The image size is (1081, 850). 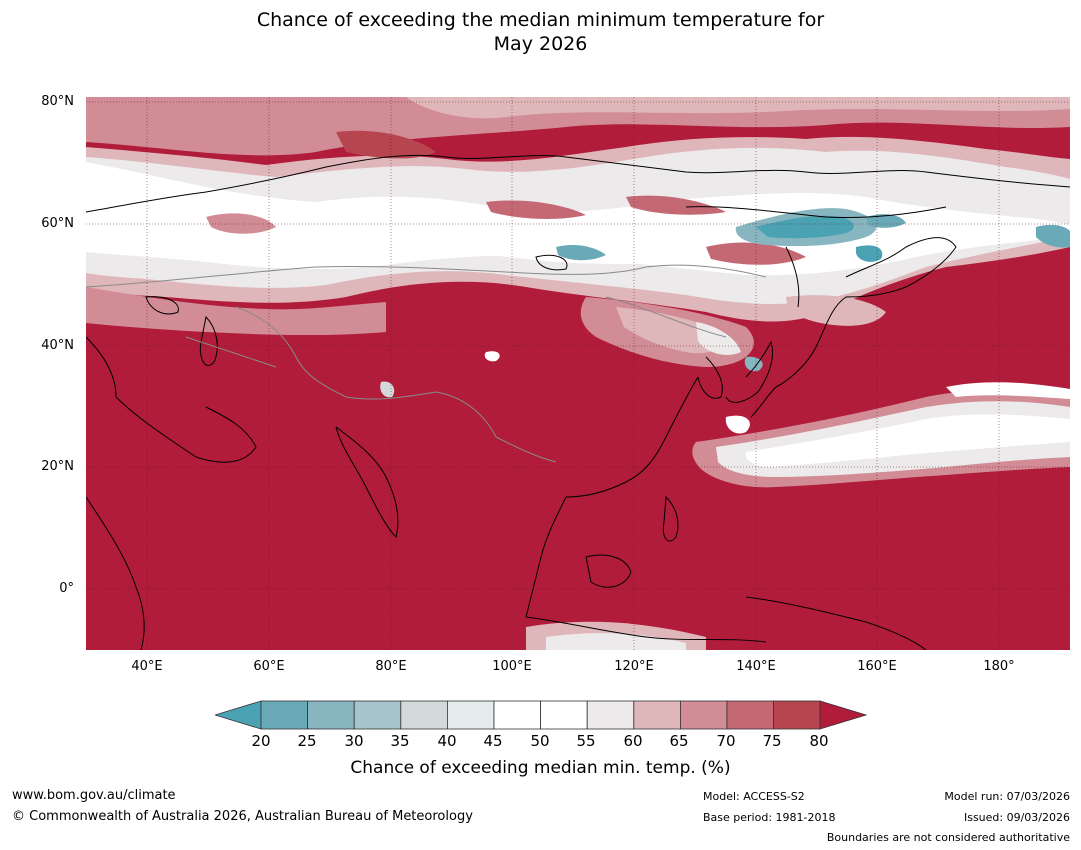 What do you see at coordinates (307, 741) in the screenshot?
I see `colorbar-tick-25: 25` at bounding box center [307, 741].